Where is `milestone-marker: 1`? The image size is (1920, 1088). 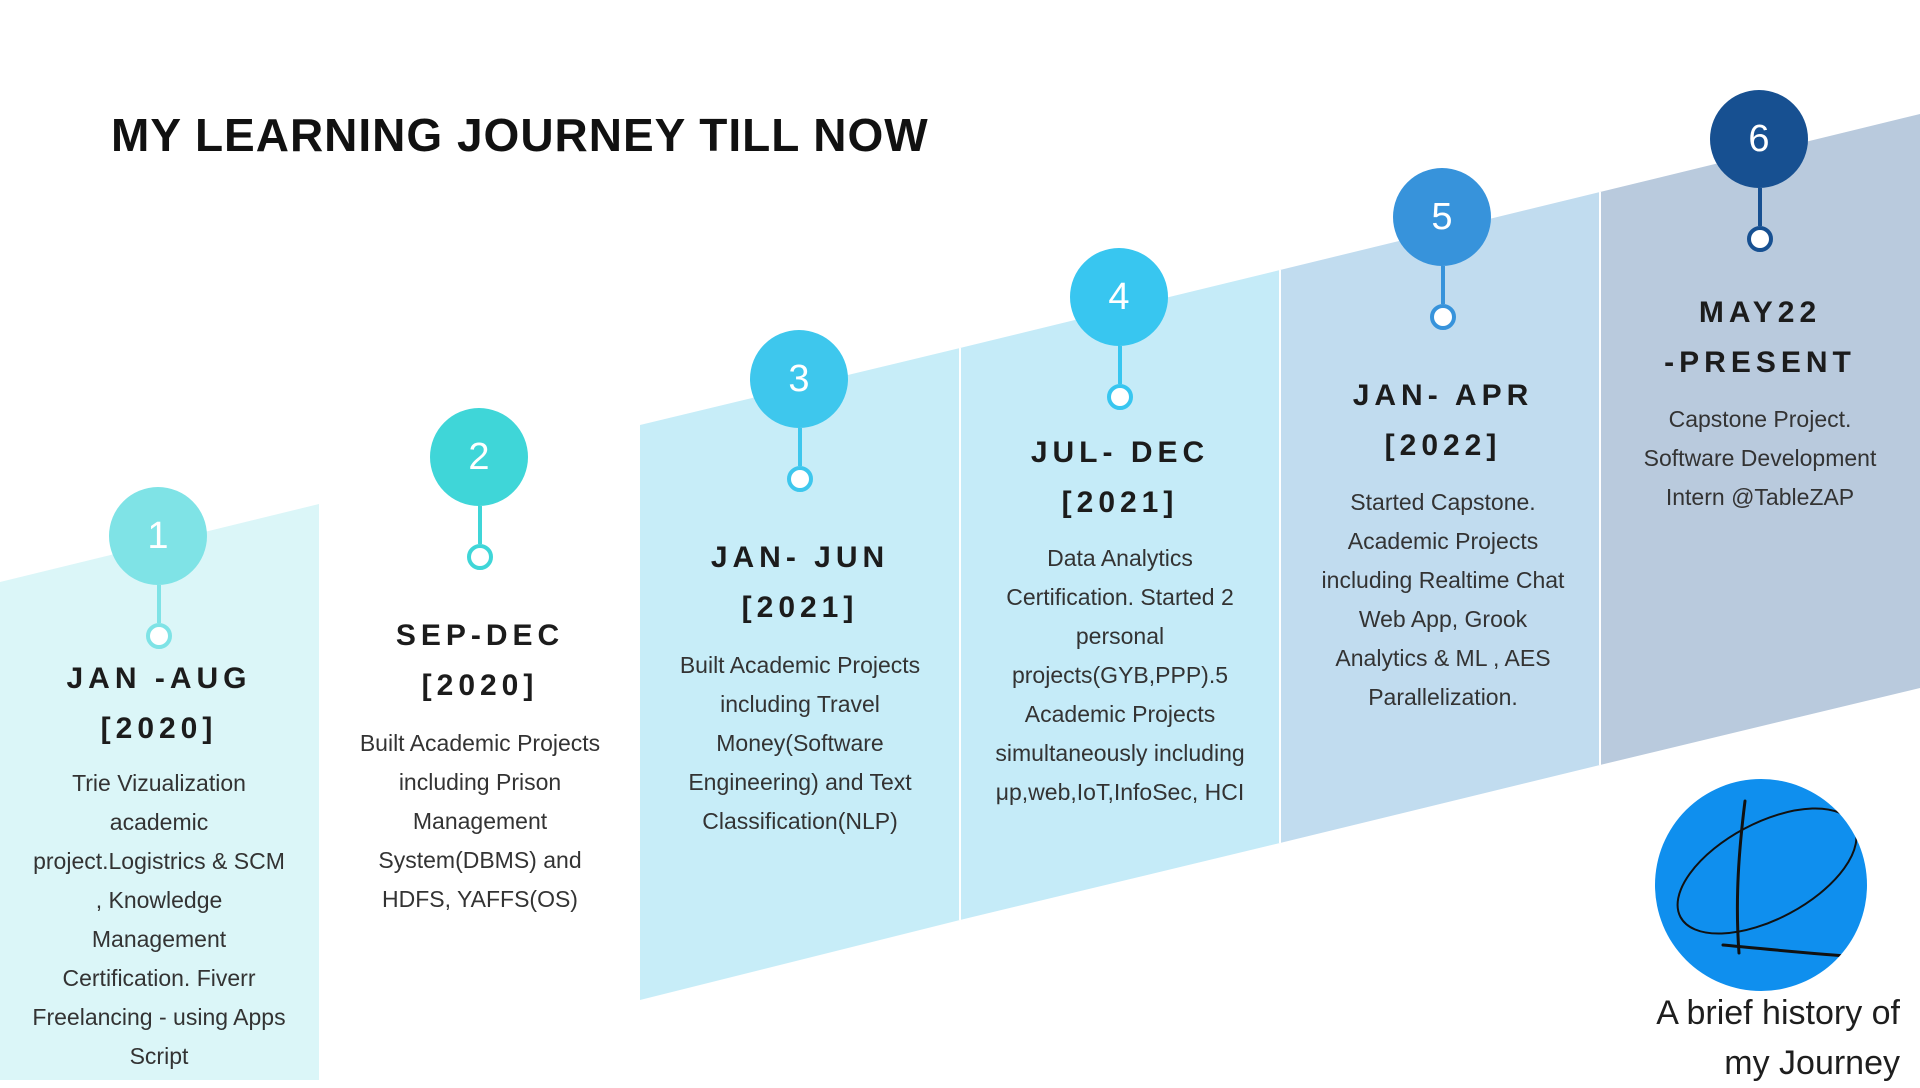 milestone-marker: 1 is located at coordinates (159, 568).